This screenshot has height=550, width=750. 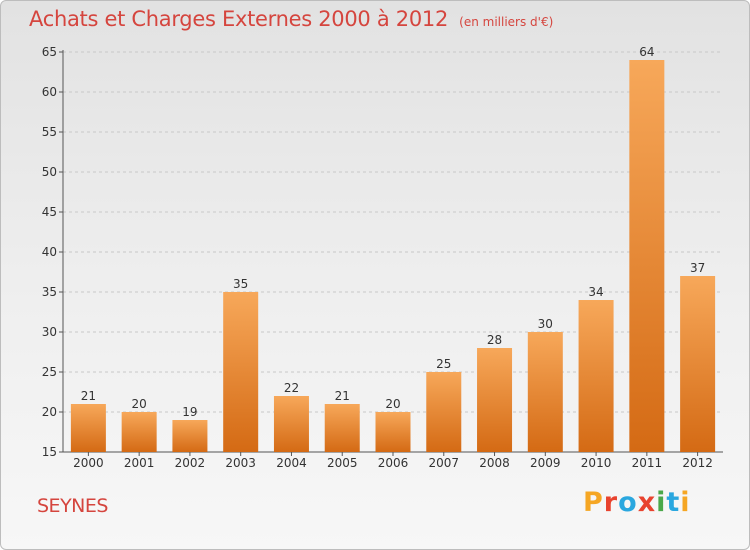 I want to click on y-tick-label: 25, so click(x=49, y=372).